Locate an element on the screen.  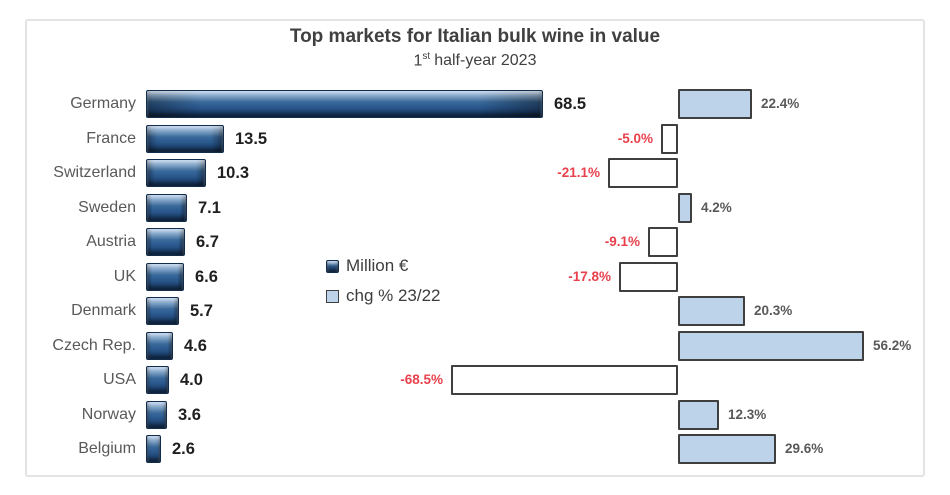
change-label: -68.5% is located at coordinates (421, 379).